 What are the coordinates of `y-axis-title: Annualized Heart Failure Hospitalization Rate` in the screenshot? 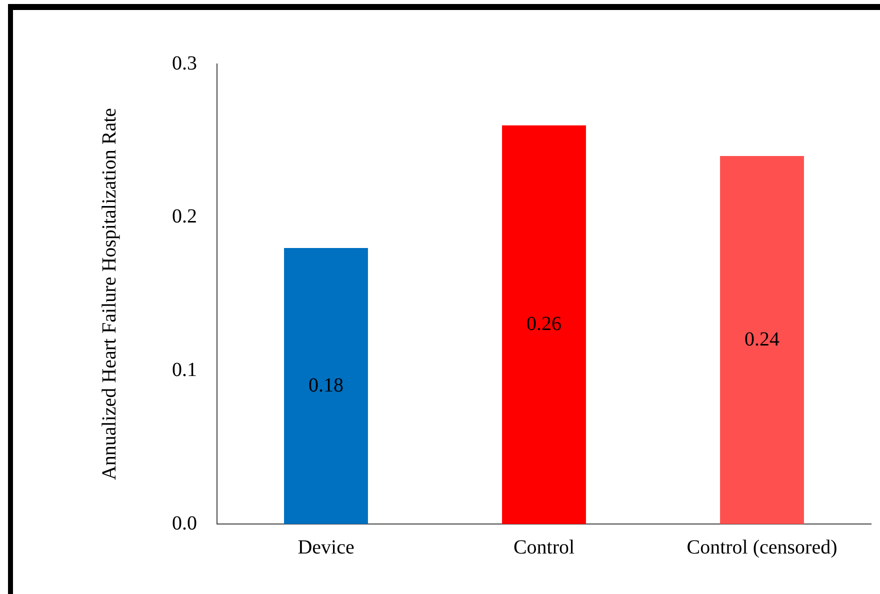 It's located at (109, 294).